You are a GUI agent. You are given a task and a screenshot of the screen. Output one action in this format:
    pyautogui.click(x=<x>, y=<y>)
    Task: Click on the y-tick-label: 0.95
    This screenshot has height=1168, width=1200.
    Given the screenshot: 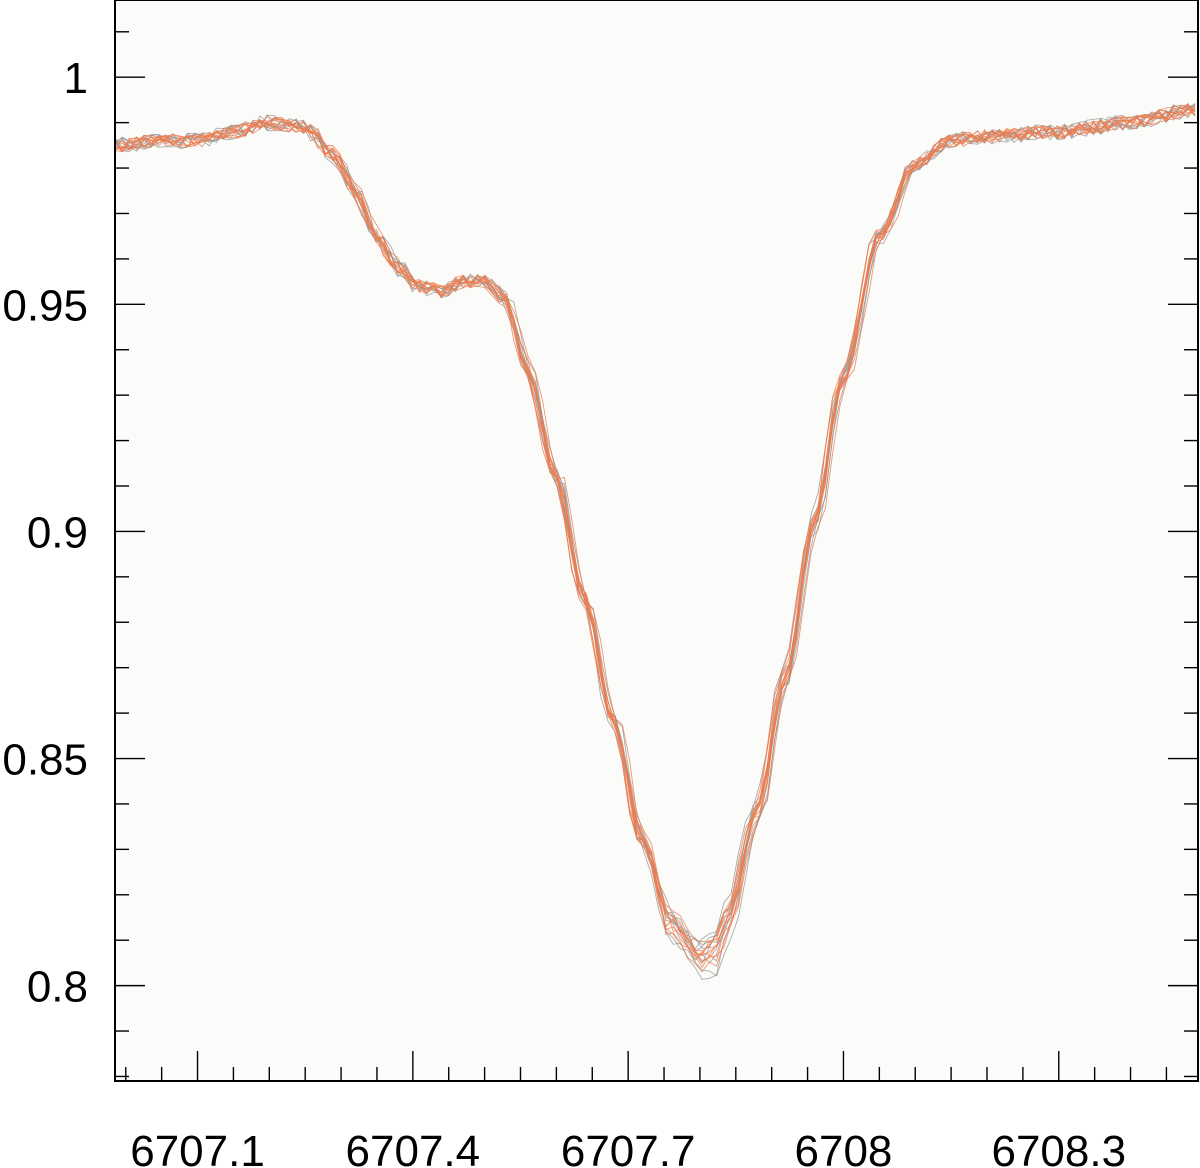 What is the action you would take?
    pyautogui.click(x=45, y=305)
    